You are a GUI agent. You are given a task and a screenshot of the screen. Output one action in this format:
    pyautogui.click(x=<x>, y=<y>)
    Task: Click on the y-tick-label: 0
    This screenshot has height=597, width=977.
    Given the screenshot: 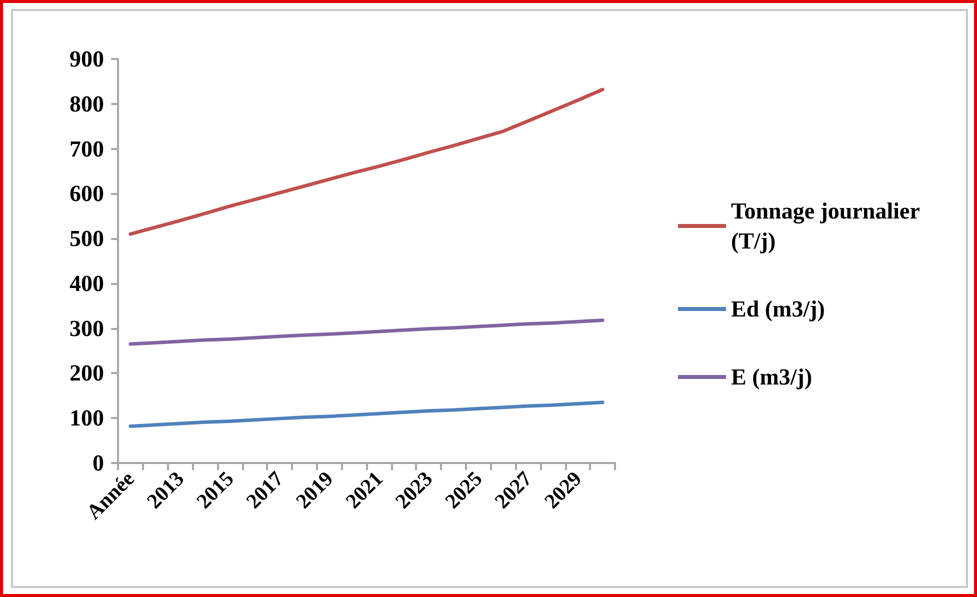 What is the action you would take?
    pyautogui.click(x=98, y=463)
    